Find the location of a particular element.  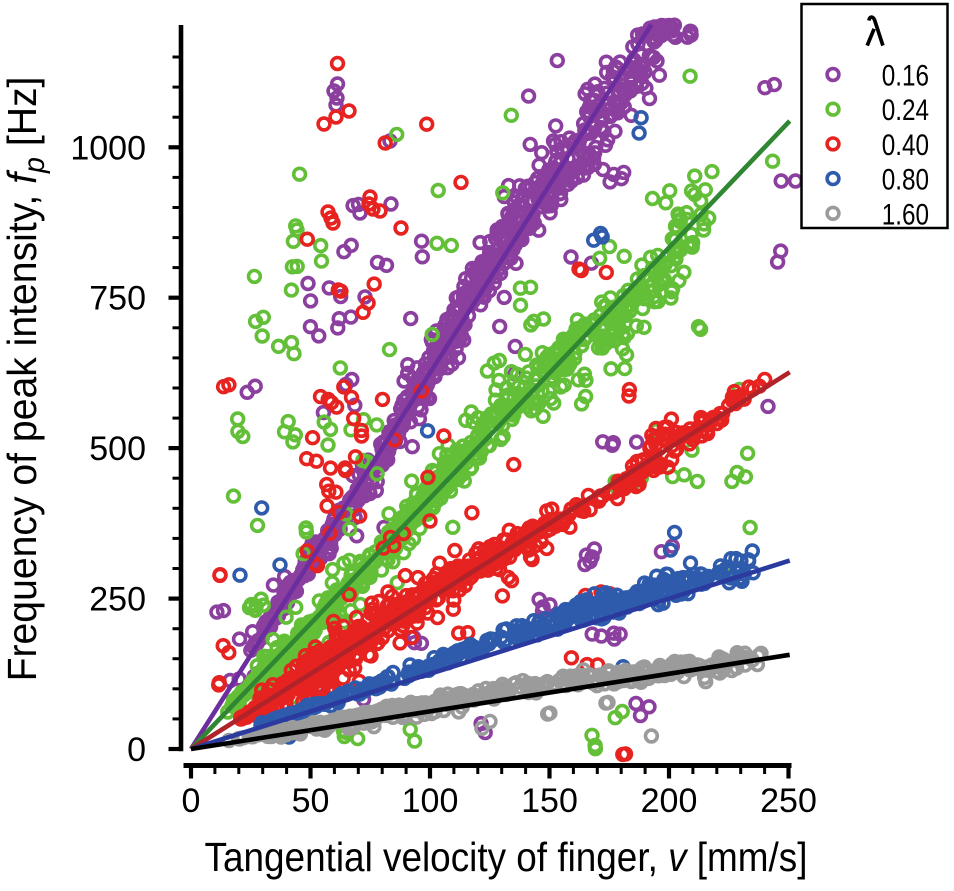

svg-text: 0.40 is located at coordinates (905, 144).